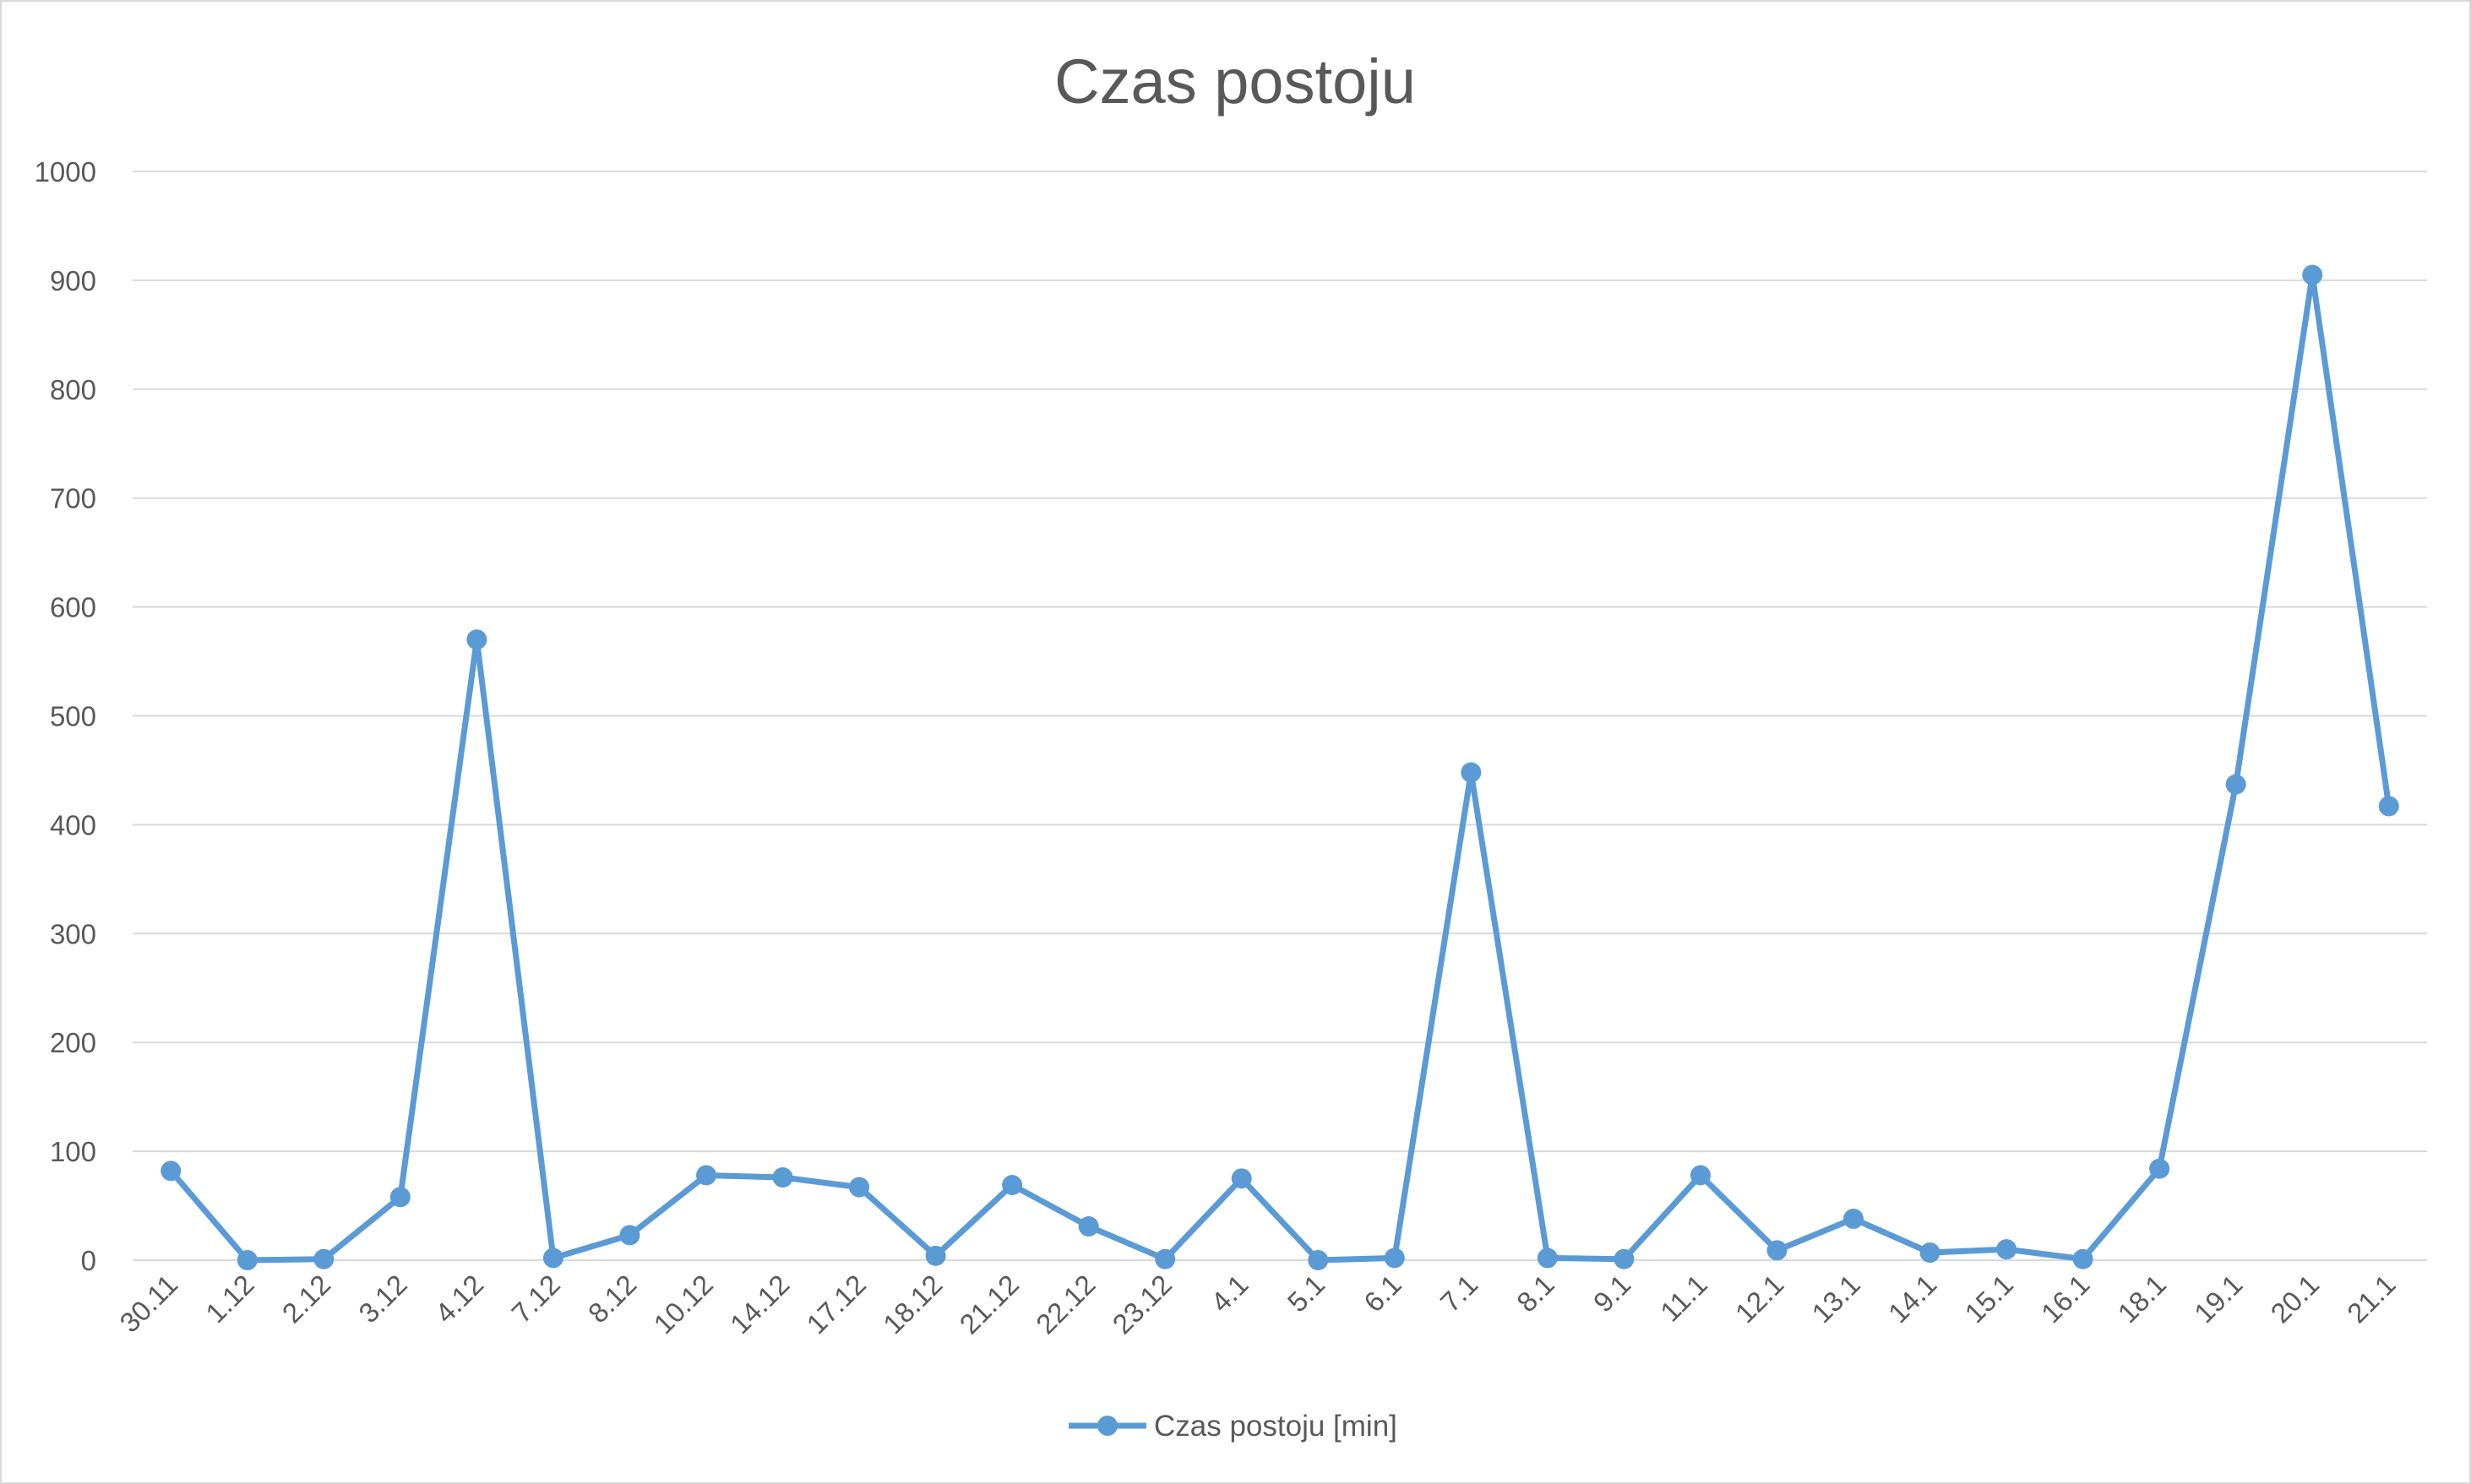 The width and height of the screenshot is (2471, 1484). Describe the element at coordinates (683, 1304) in the screenshot. I see `x-tick-label: 10.12` at that location.